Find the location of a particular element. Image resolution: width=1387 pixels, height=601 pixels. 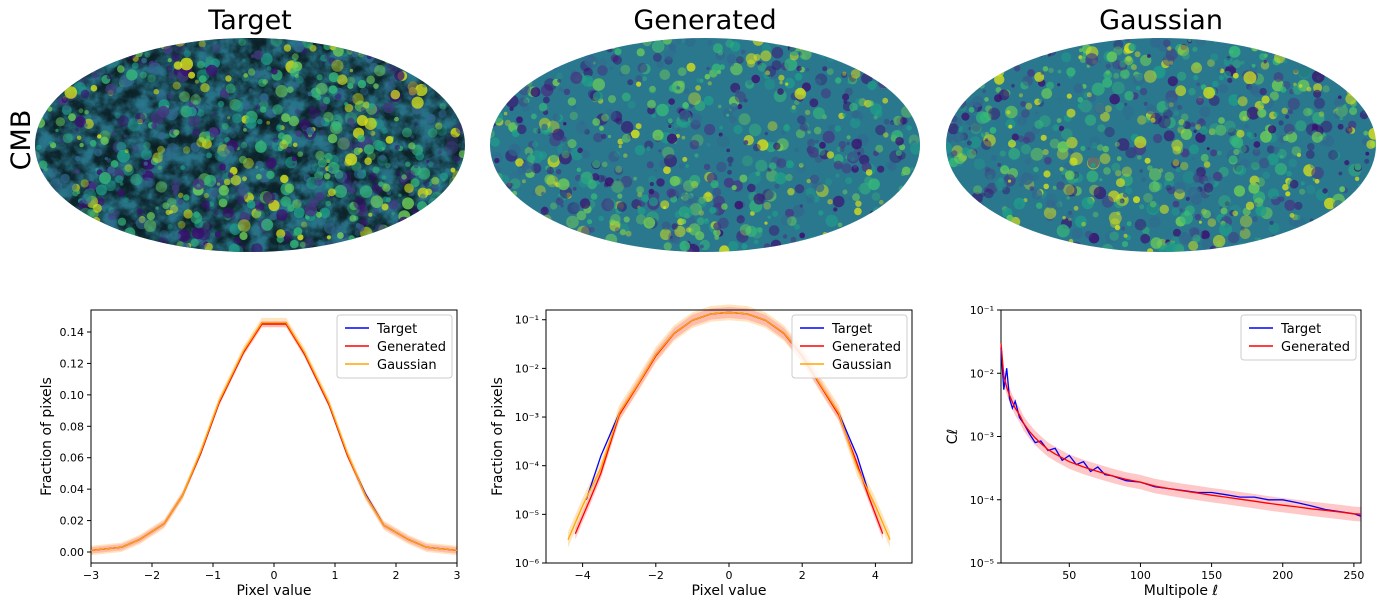

y-tick-label: 0.04 is located at coordinates (72, 489).